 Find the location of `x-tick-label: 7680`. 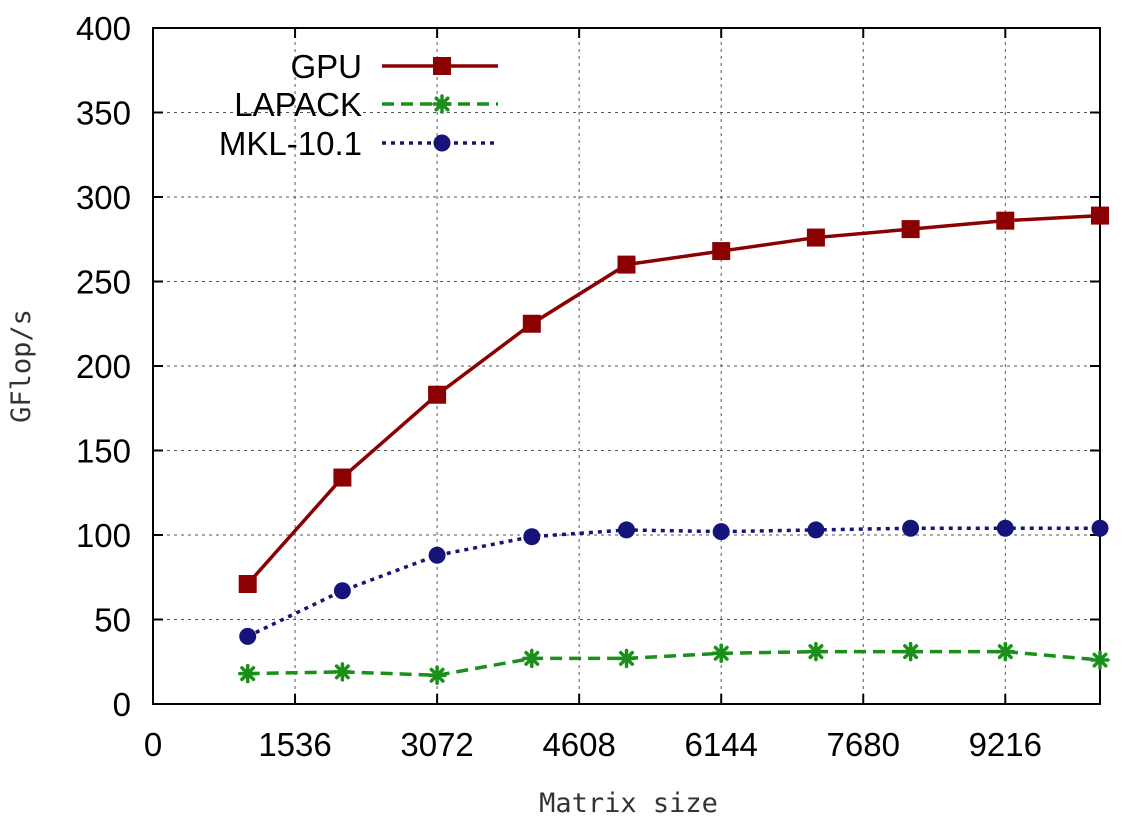

x-tick-label: 7680 is located at coordinates (863, 744).